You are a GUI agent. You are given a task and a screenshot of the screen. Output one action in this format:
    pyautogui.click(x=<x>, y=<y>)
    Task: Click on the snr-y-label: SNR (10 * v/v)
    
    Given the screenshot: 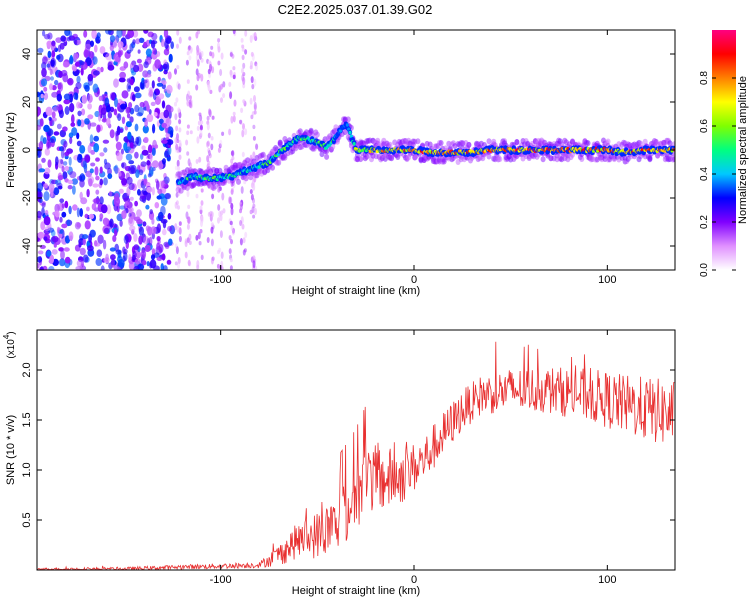 What is the action you would take?
    pyautogui.click(x=11, y=450)
    